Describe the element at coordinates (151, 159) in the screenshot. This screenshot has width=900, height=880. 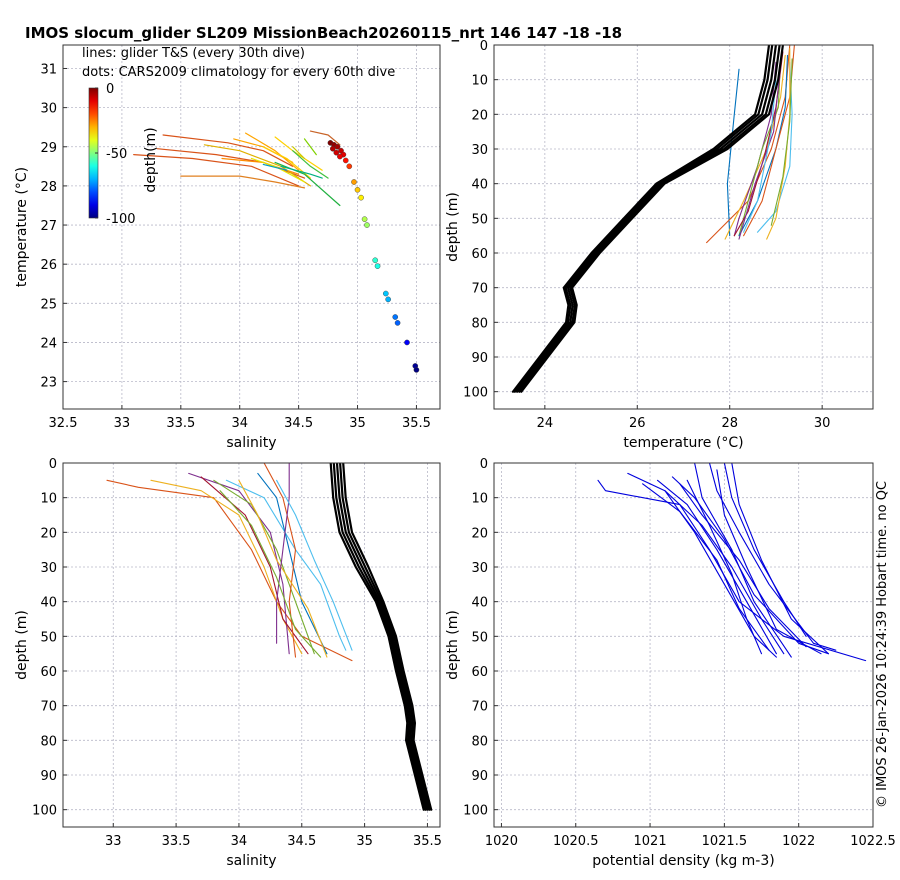
I see `colorbar-label: depth(m)` at that location.